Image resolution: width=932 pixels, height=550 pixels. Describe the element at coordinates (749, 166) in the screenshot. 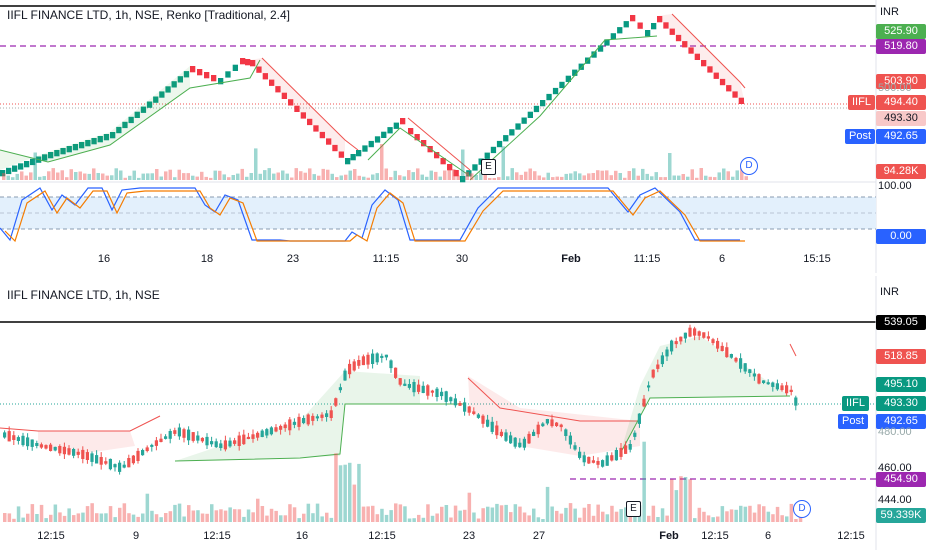

I see `top-dividend-marker: D` at that location.